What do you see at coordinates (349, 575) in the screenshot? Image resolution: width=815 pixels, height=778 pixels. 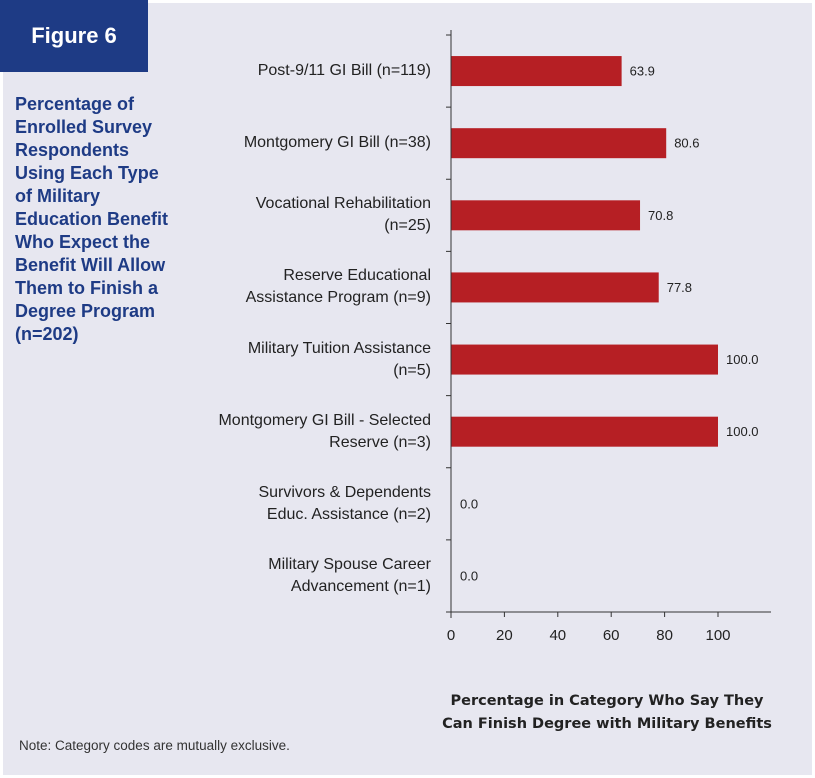 I see `category-label: Military Spouse Career Advancement (n=1)` at bounding box center [349, 575].